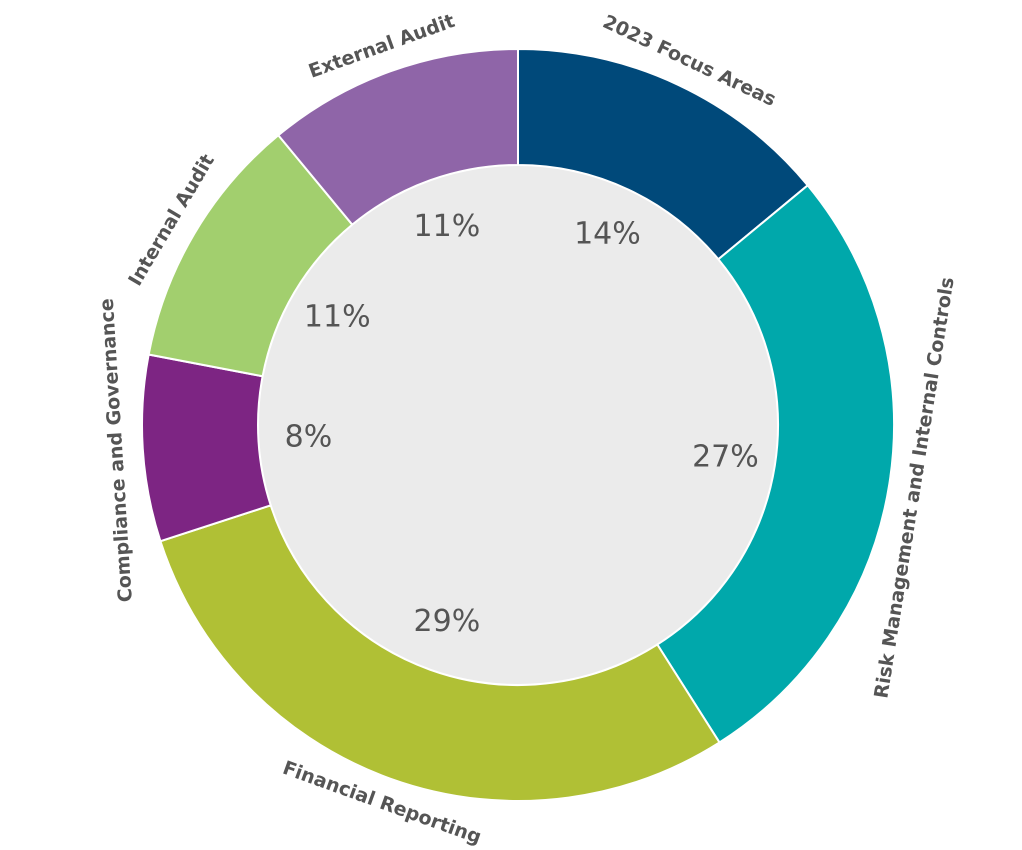 The image size is (1022, 850). I want to click on value-label: 14%, so click(607, 233).